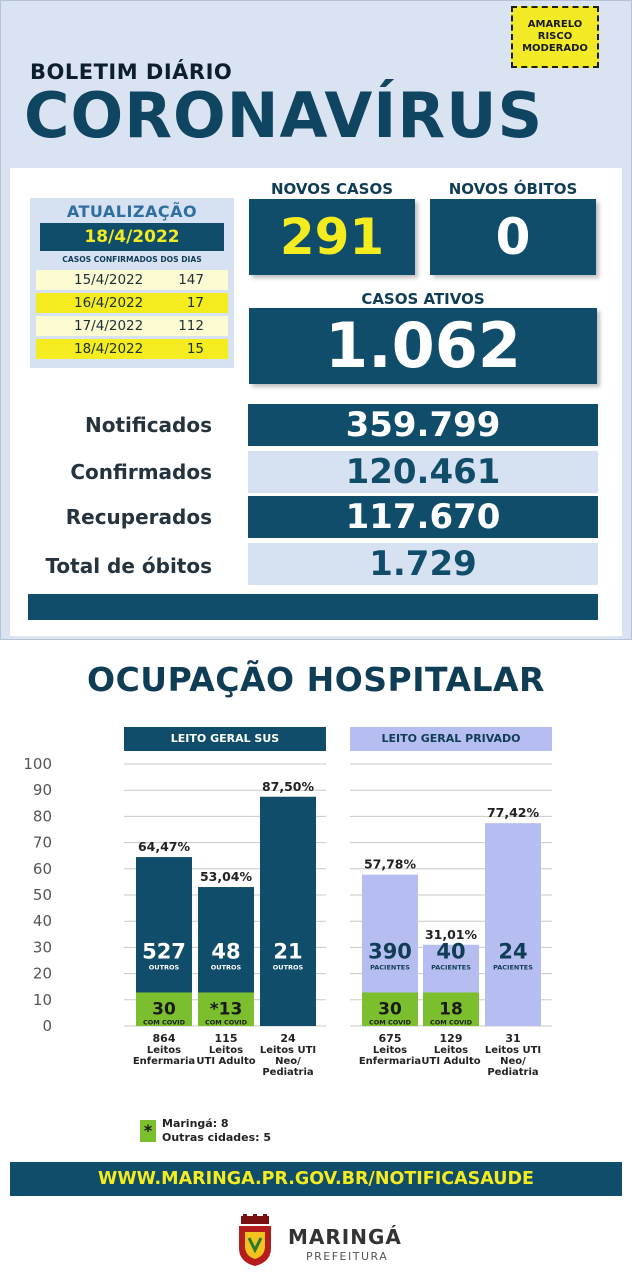 This screenshot has height=1280, width=632. I want to click on update-title: ATUALIZAÇÃO, so click(132, 211).